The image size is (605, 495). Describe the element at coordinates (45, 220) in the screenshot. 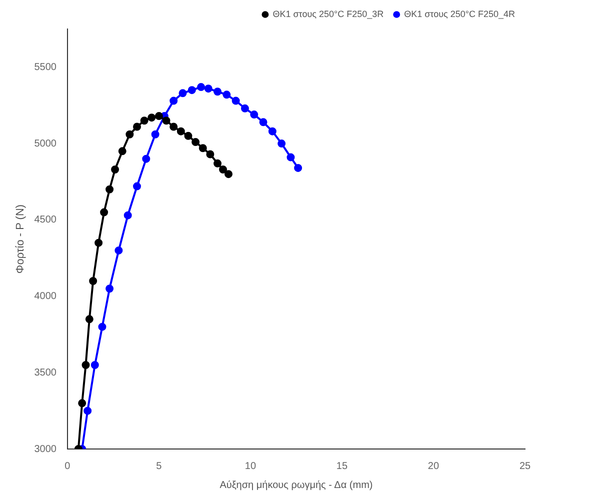

I see `y-tick-label: 4500` at that location.